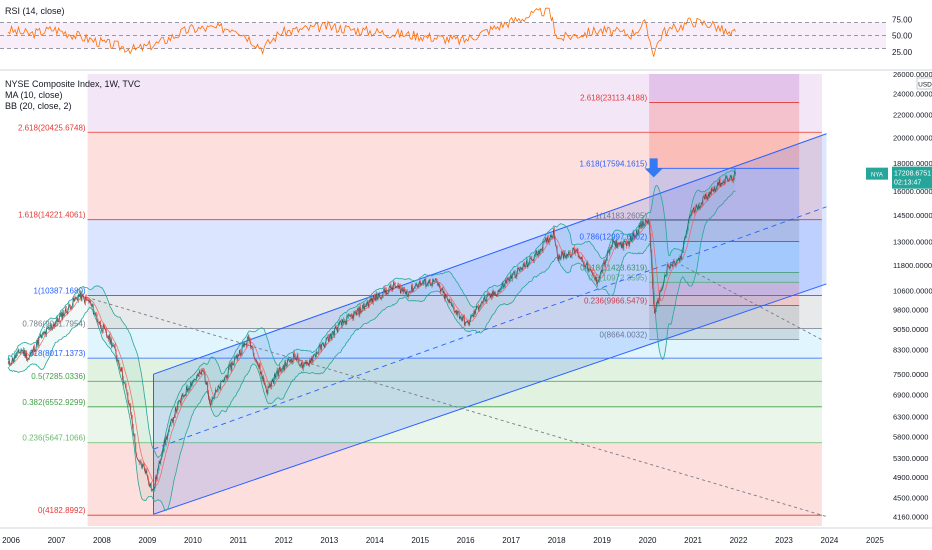  I want to click on symbol-badge, so click(877, 173).